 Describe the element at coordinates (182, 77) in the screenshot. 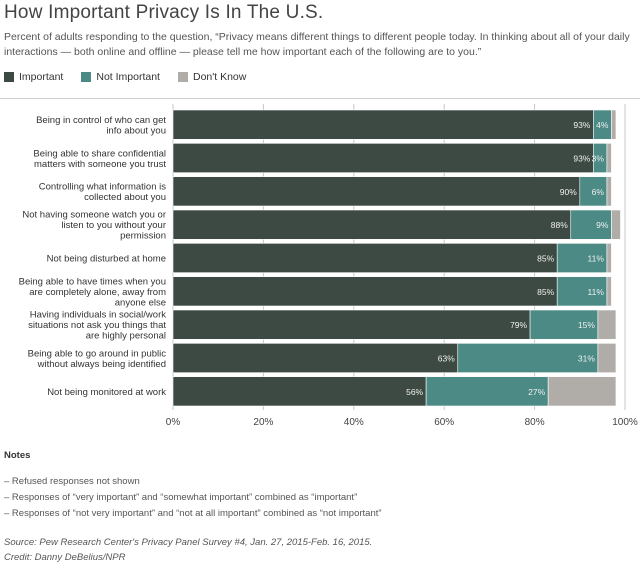

I see `legend-swatch-dont-know` at that location.